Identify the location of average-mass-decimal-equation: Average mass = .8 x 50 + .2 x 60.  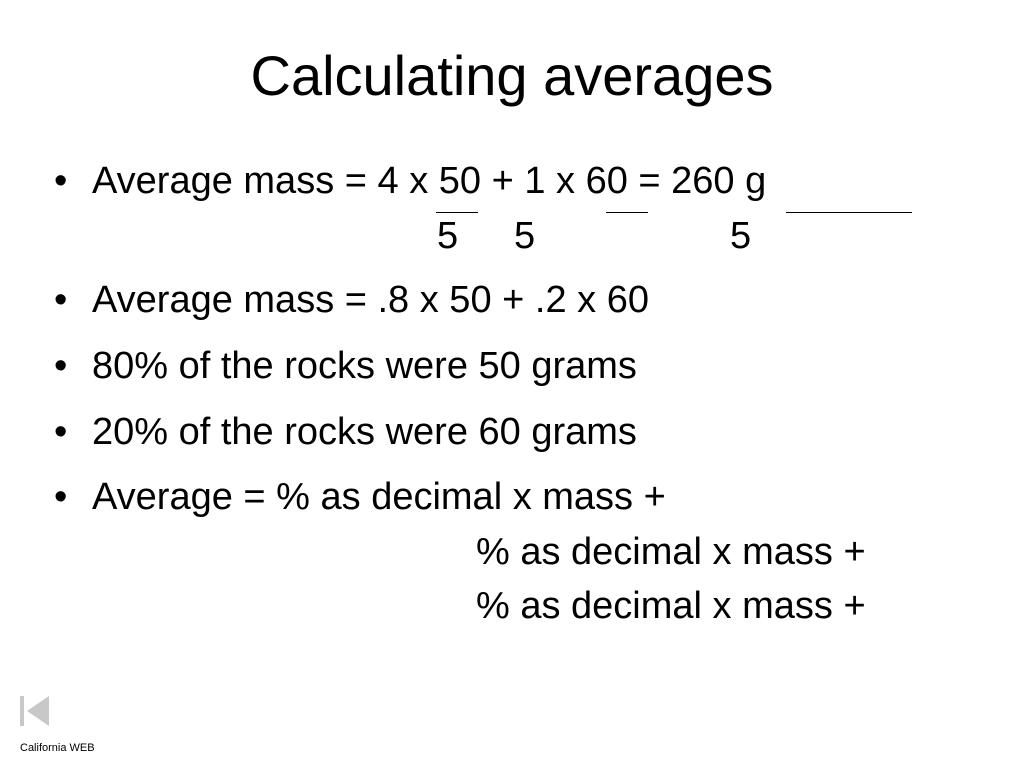
(370, 300).